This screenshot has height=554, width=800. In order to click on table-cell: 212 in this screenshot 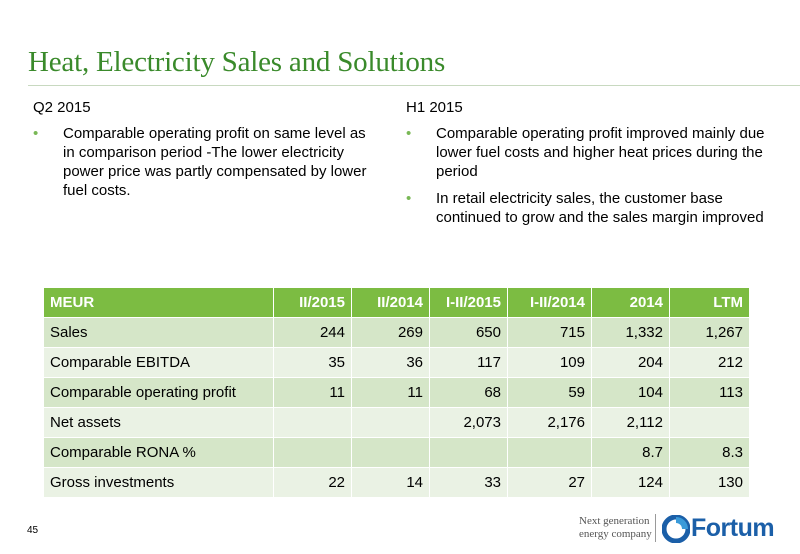, I will do `click(709, 362)`.